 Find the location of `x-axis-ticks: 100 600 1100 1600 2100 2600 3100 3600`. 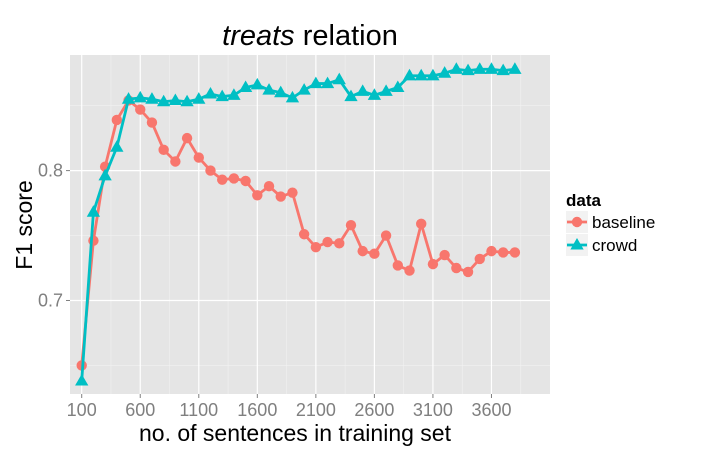

x-axis-ticks: 100 600 1100 1600 2100 2600 3100 3600 is located at coordinates (289, 407).